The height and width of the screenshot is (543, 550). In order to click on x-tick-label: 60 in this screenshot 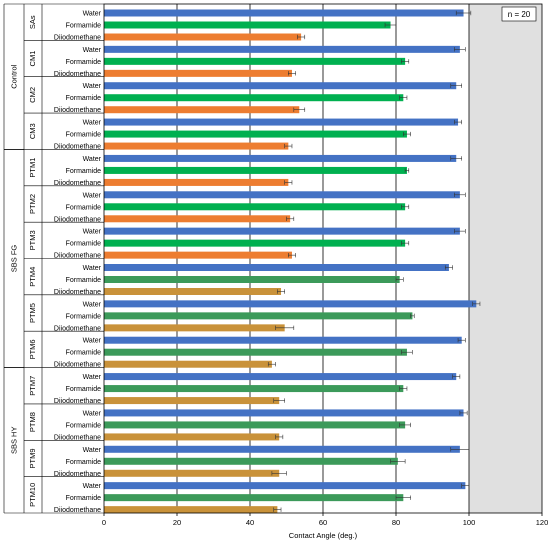, I will do `click(323, 522)`.